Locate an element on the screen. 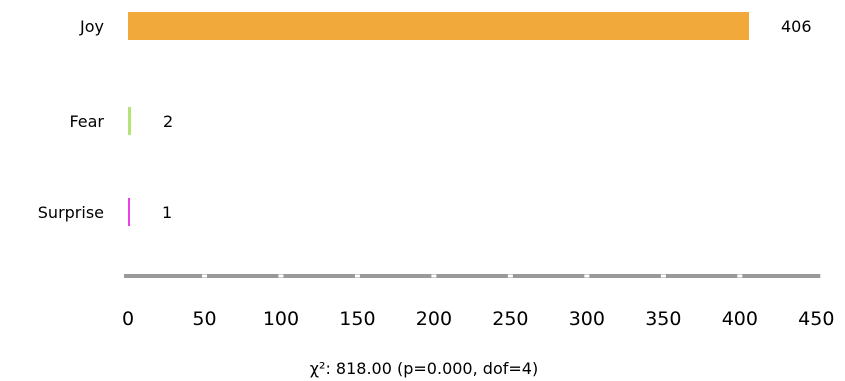 This screenshot has height=381, width=845. category-label-joy: Joy is located at coordinates (91, 26).